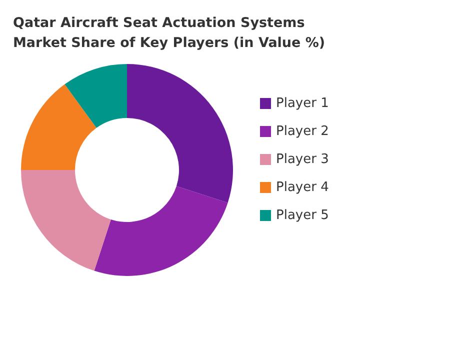 This screenshot has width=462, height=351. Describe the element at coordinates (302, 131) in the screenshot. I see `legend-label: Player 2` at that location.